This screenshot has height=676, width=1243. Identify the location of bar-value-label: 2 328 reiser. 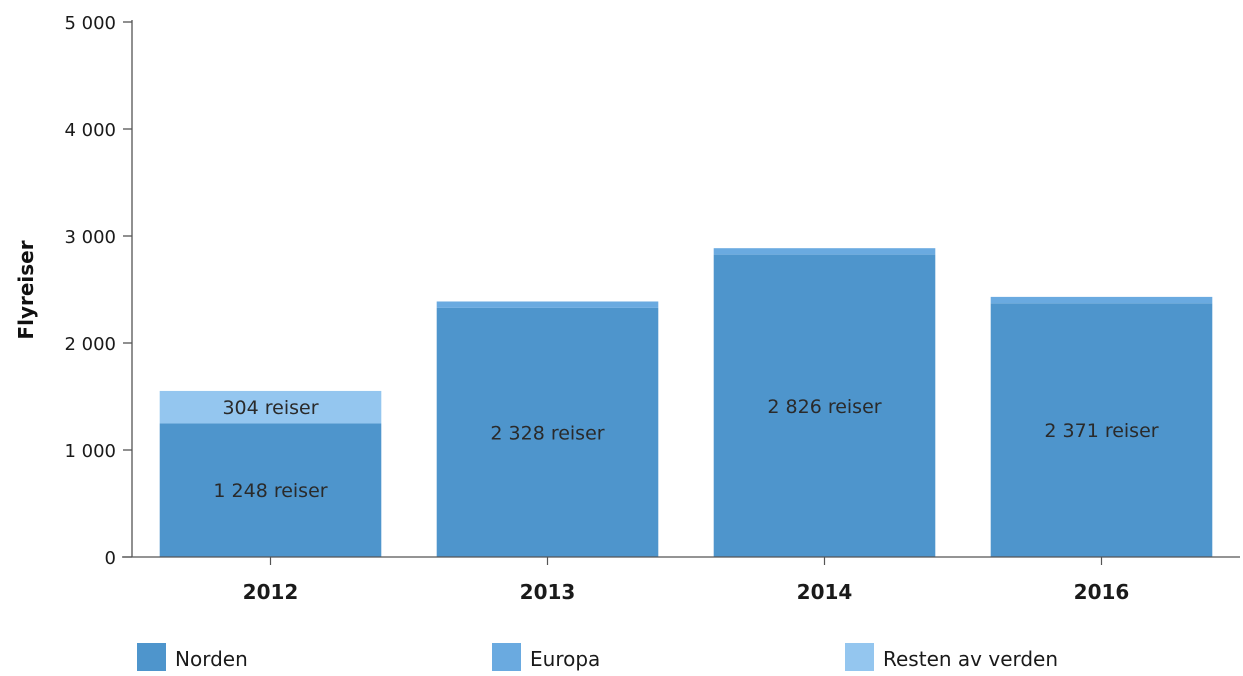
(547, 433).